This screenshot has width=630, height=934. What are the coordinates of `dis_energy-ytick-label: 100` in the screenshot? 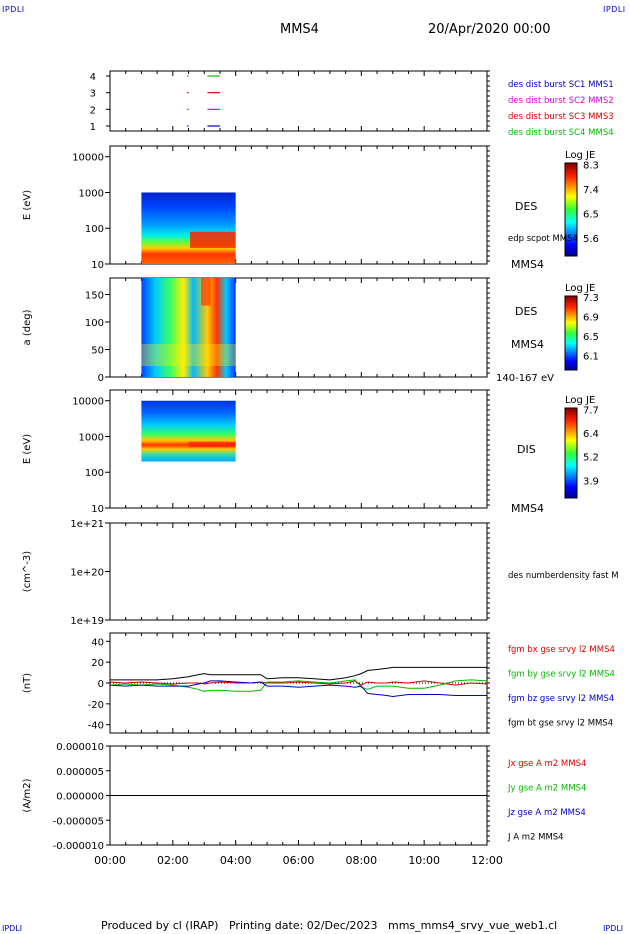 It's located at (94, 473).